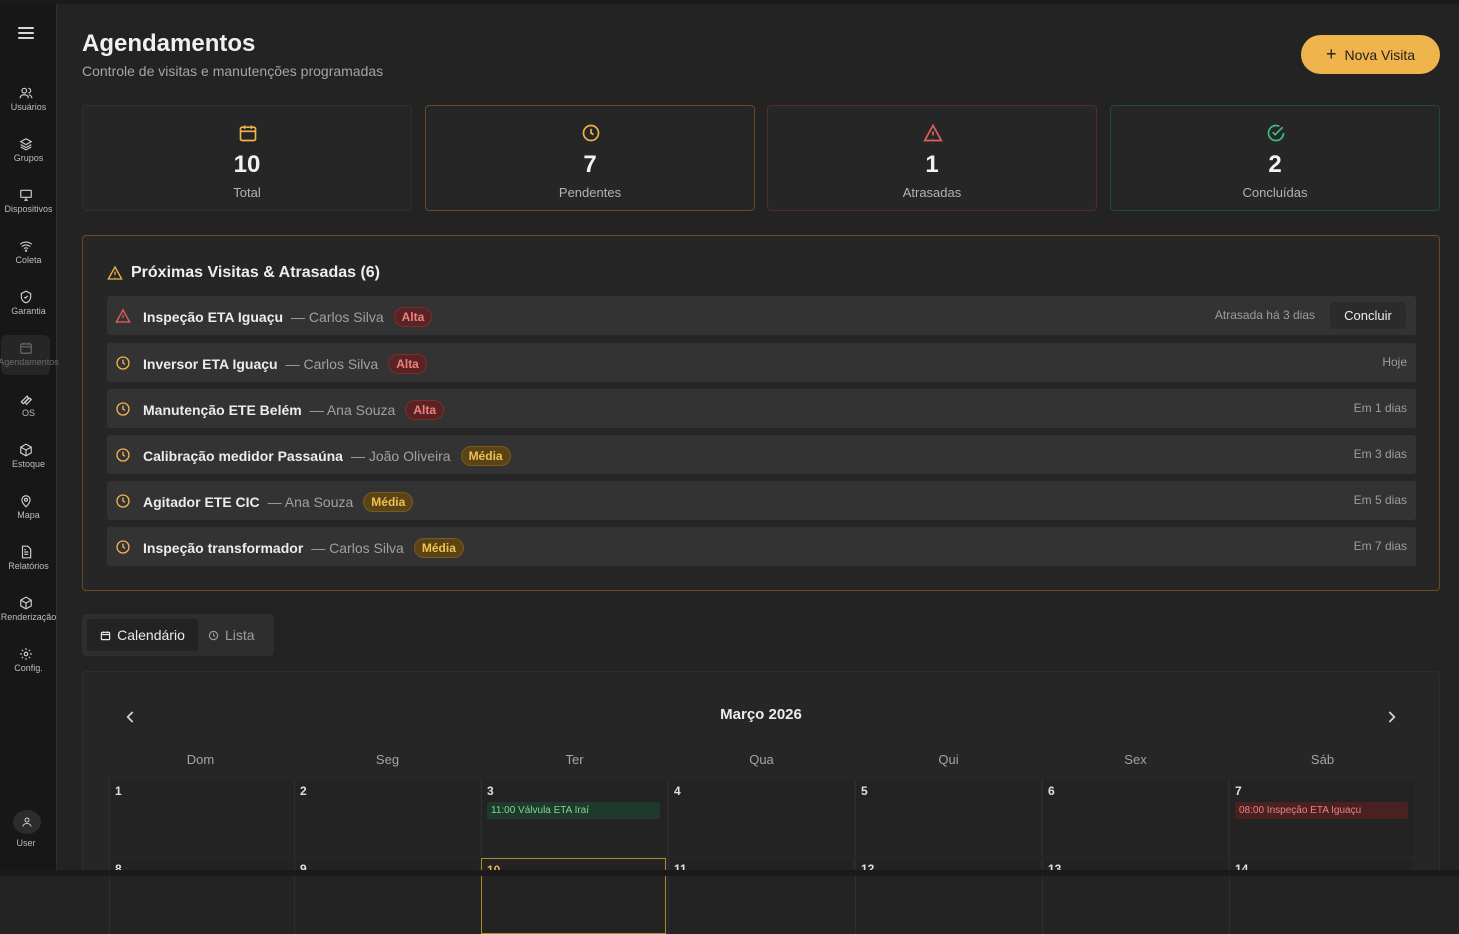  I want to click on sidebar-item-coleta: Coleta, so click(28, 258).